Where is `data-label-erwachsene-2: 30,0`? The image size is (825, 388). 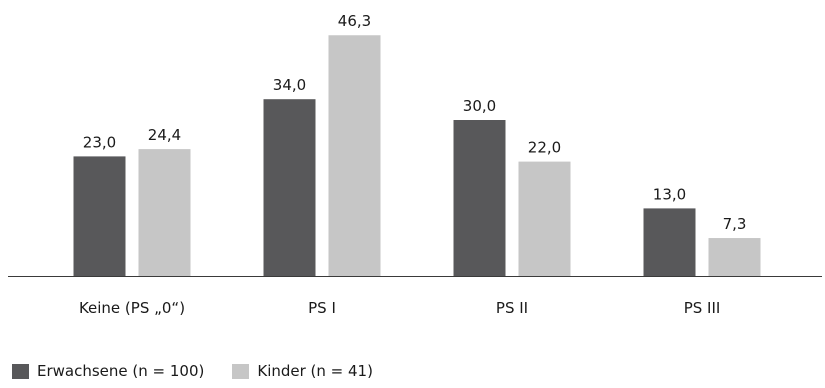 data-label-erwachsene-2: 30,0 is located at coordinates (479, 106).